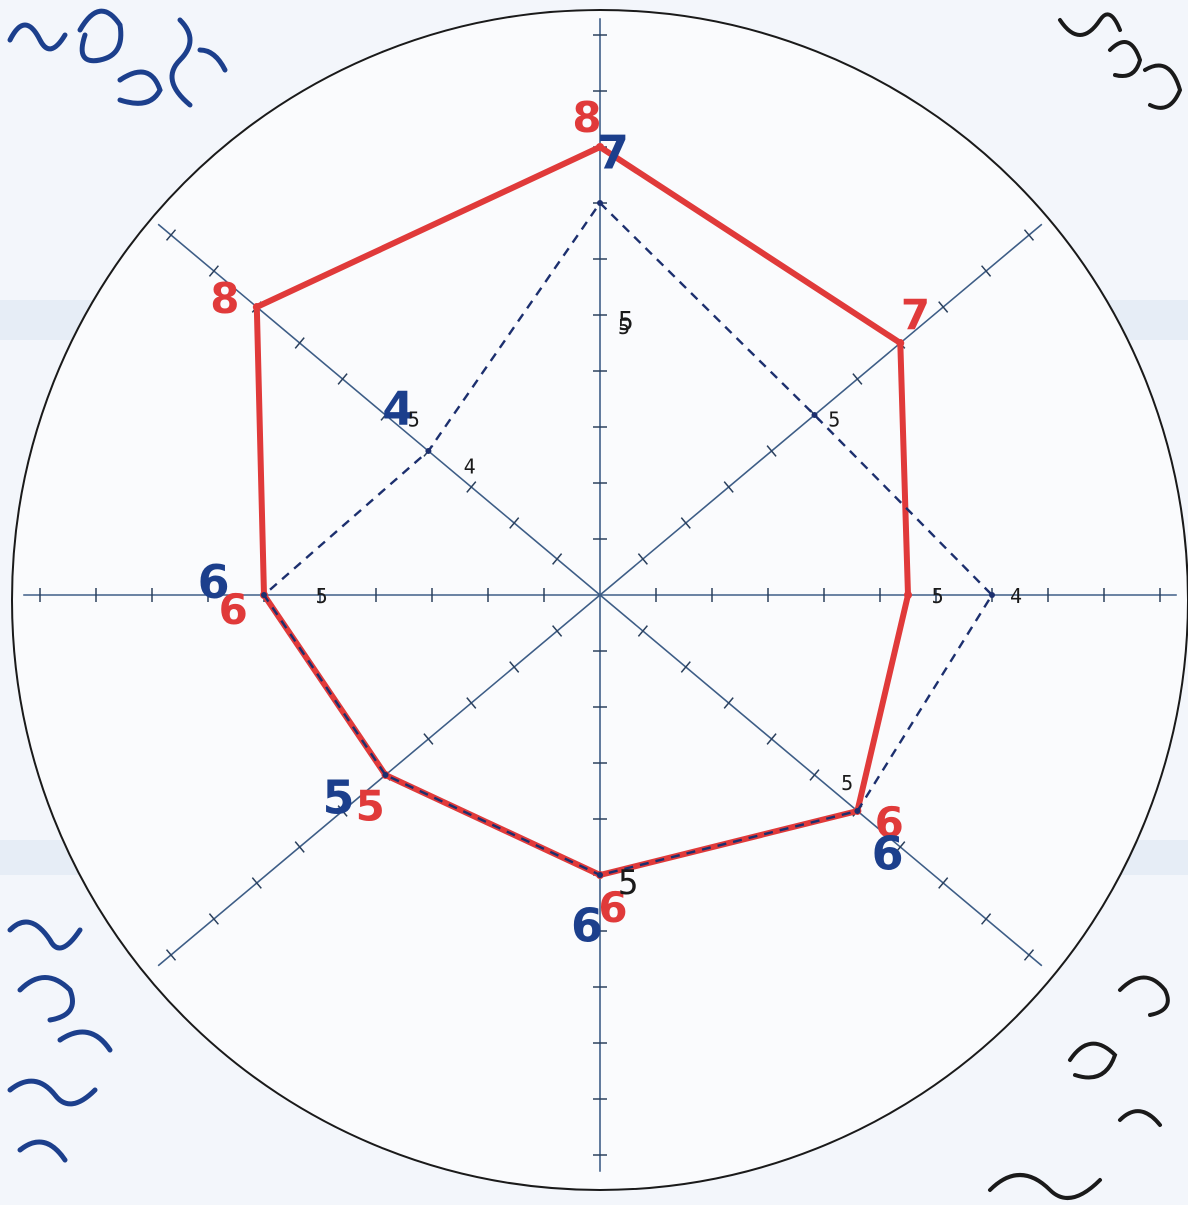 This screenshot has width=1188, height=1205. I want to click on margin-scribble-top-left, so click(117, 58).